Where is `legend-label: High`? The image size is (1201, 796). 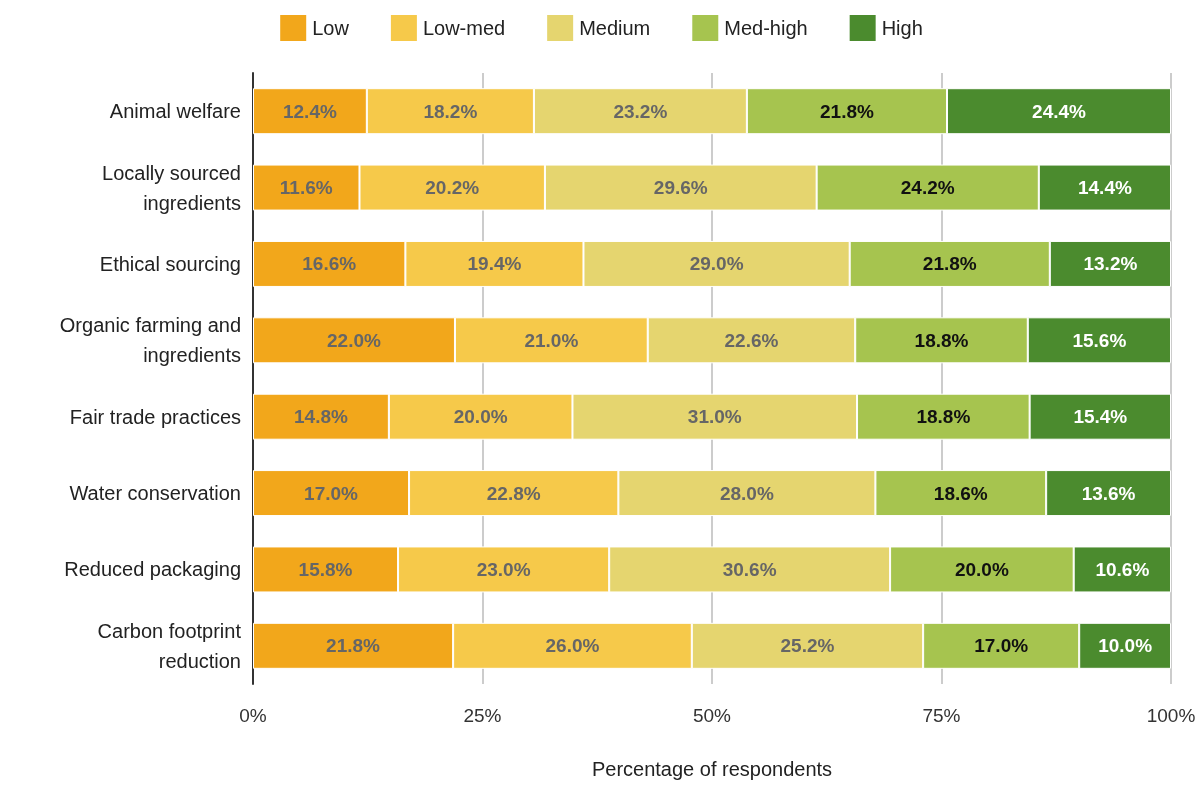
legend-label: High is located at coordinates (902, 28).